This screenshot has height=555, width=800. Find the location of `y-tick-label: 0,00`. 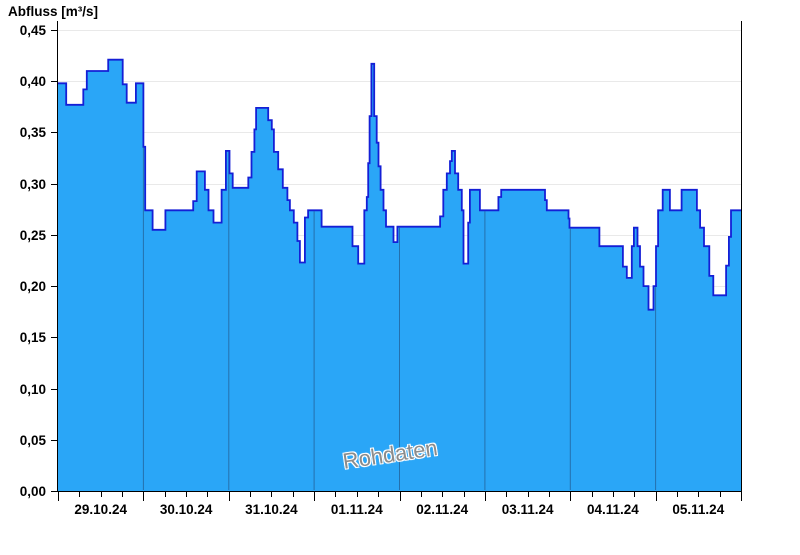

y-tick-label: 0,00 is located at coordinates (33, 491).